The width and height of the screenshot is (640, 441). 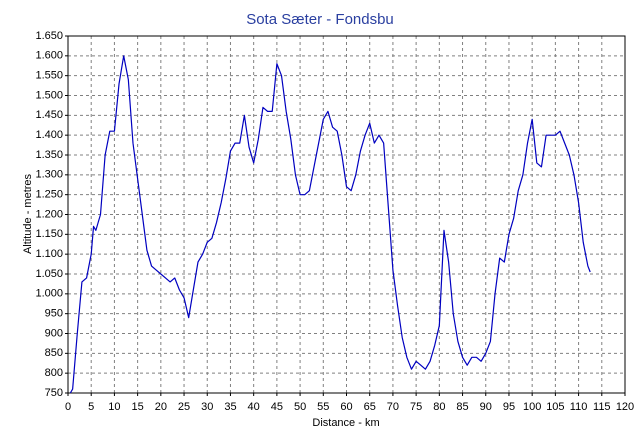 I want to click on x-tick-label: 35, so click(x=230, y=407).